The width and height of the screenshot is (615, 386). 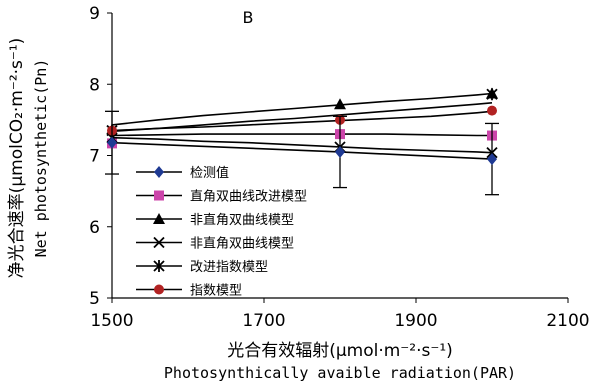 What do you see at coordinates (340, 373) in the screenshot?
I see `x-axis-subtitle: Photosynthically avaible radiation(PAR)` at bounding box center [340, 373].